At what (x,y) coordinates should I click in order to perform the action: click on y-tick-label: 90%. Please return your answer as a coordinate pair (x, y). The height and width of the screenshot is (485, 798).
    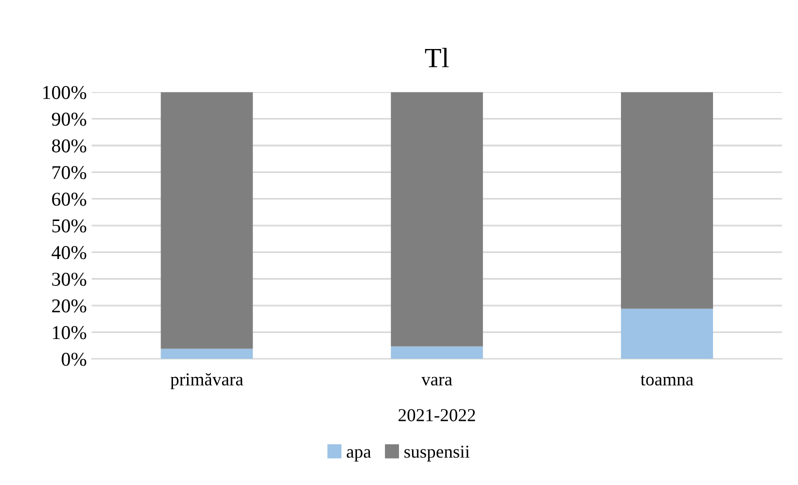
    Looking at the image, I should click on (69, 119).